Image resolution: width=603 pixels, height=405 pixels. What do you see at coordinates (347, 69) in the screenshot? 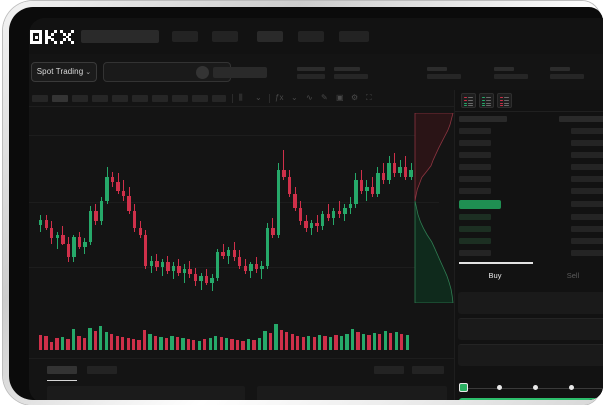
I see `ticker-change-label` at bounding box center [347, 69].